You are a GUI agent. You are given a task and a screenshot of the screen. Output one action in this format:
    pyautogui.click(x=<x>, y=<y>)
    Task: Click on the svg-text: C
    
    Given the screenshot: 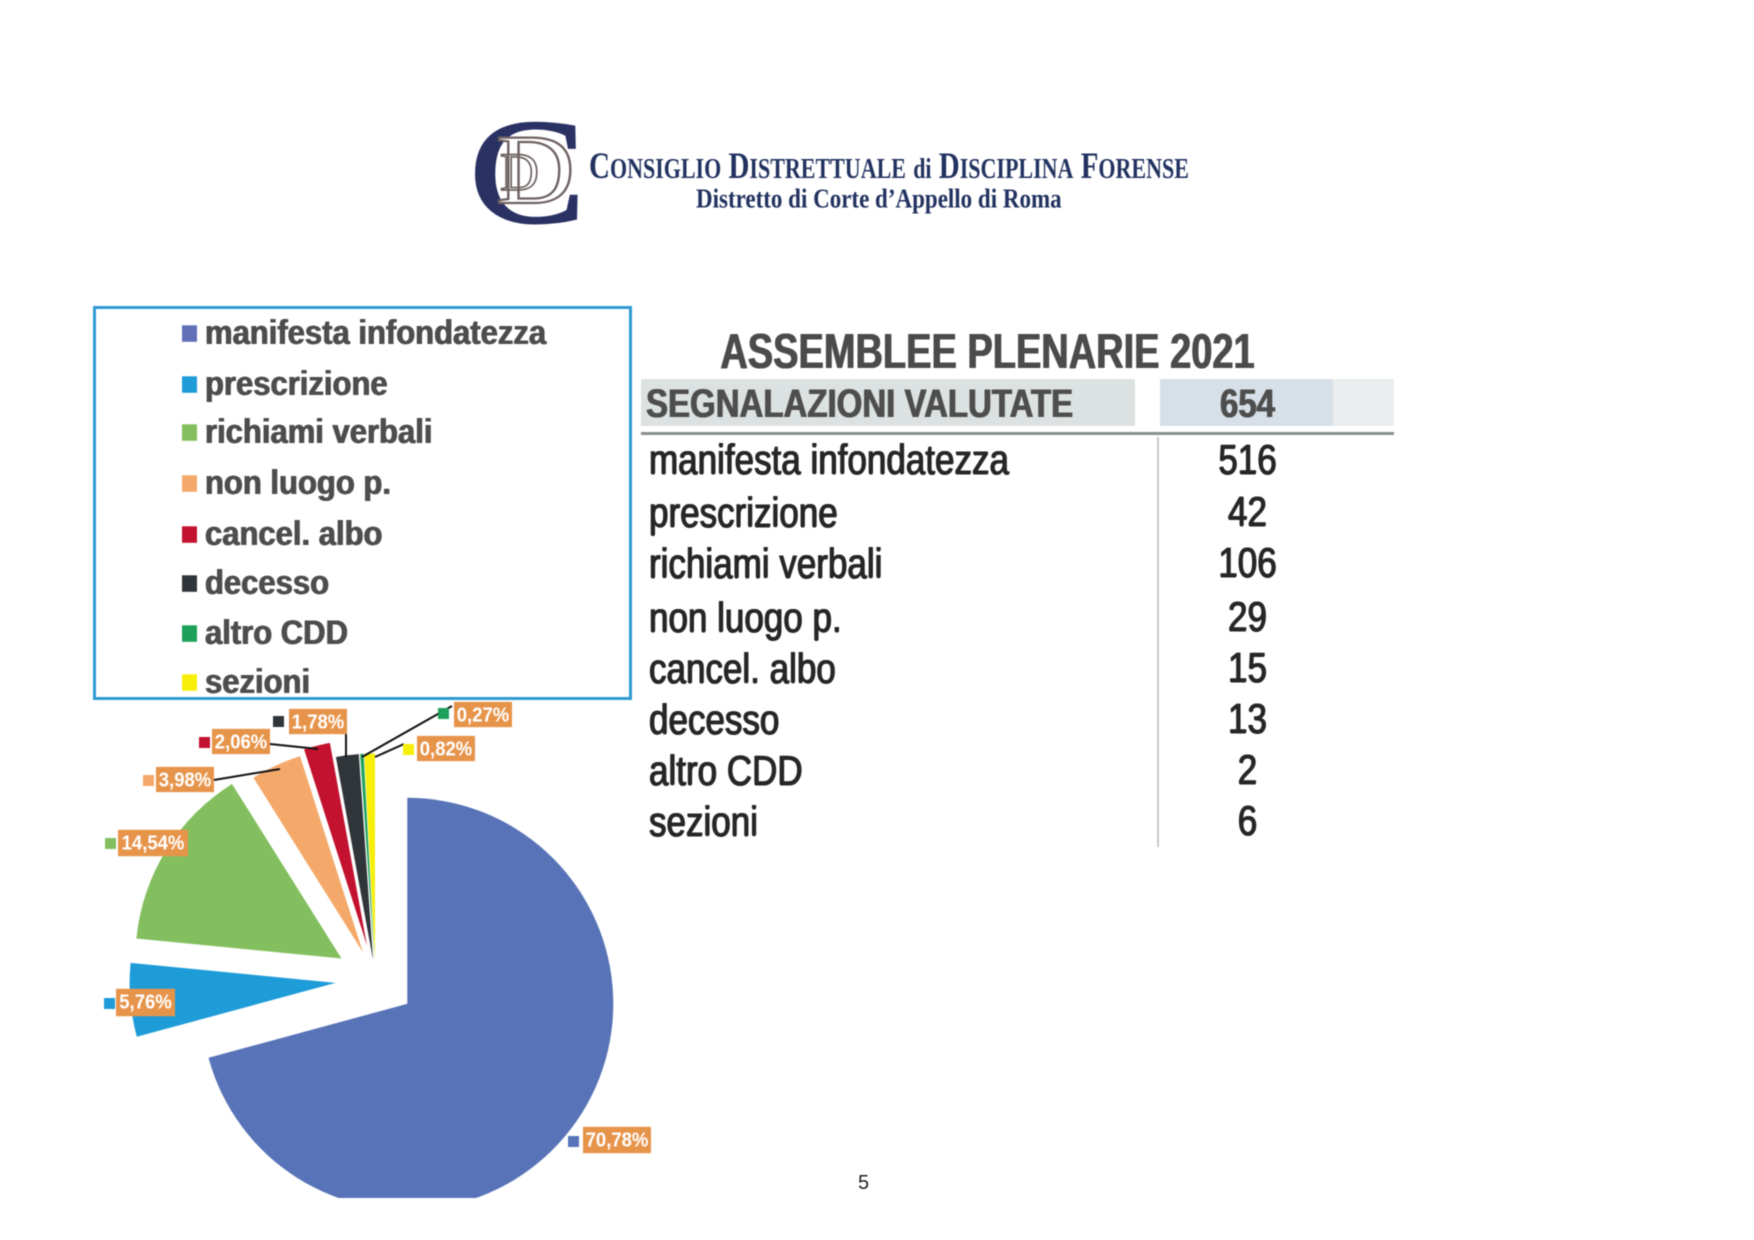 What is the action you would take?
    pyautogui.click(x=527, y=170)
    